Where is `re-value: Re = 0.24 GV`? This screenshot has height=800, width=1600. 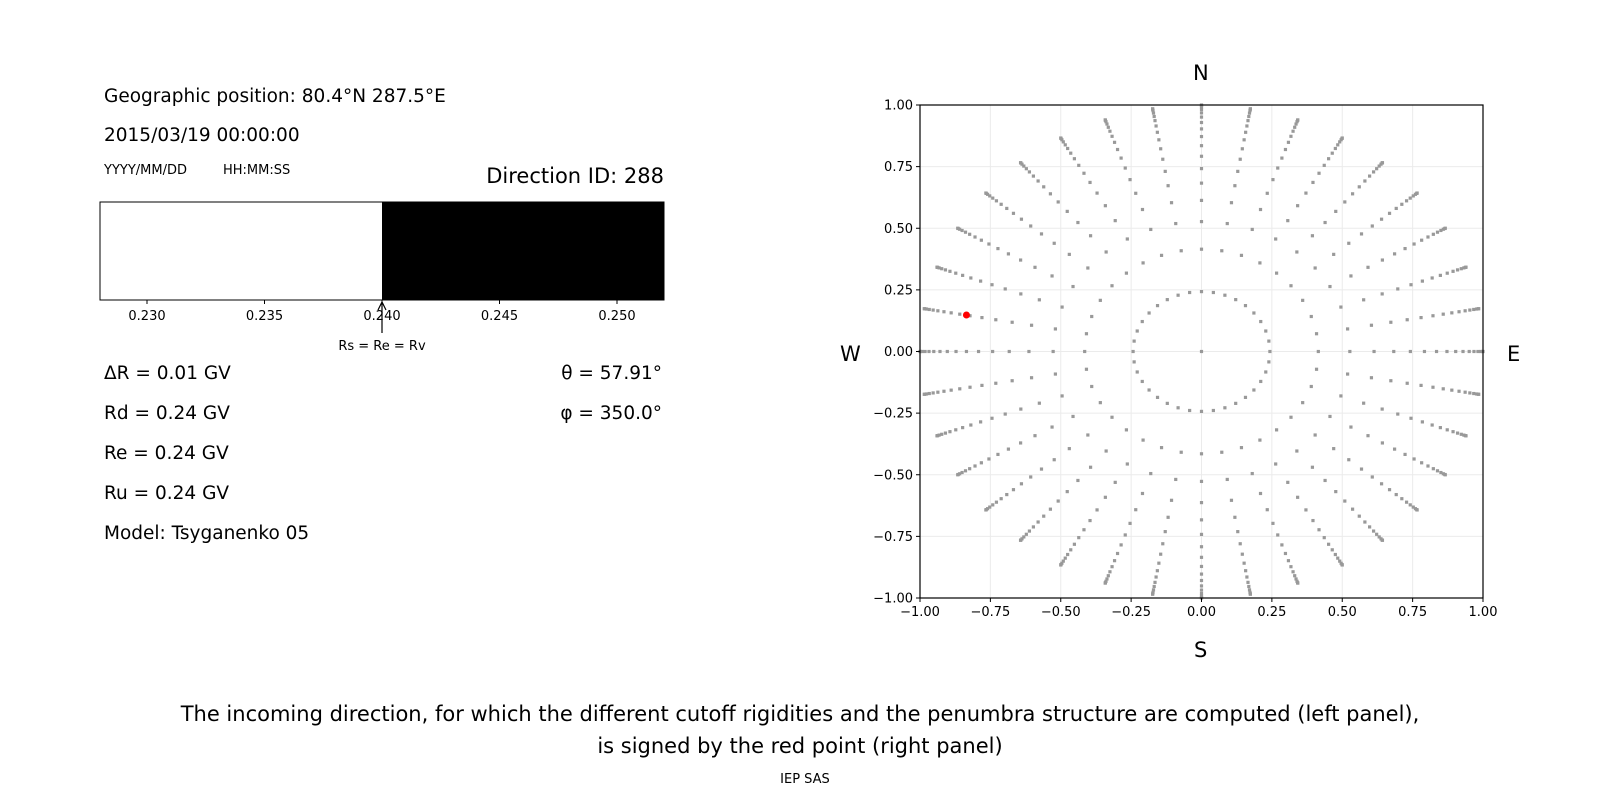 re-value: Re = 0.24 GV is located at coordinates (166, 453).